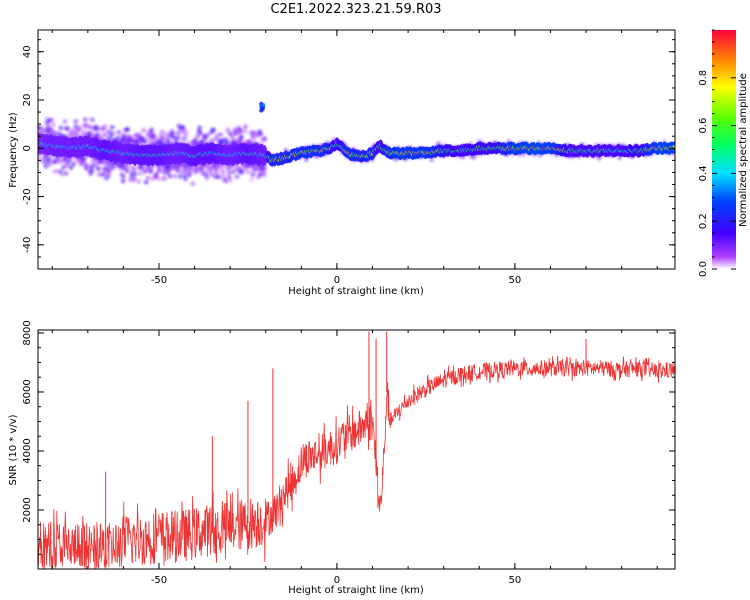 The image size is (750, 600). What do you see at coordinates (27, 51) in the screenshot?
I see `y-tick-label: 40` at bounding box center [27, 51].